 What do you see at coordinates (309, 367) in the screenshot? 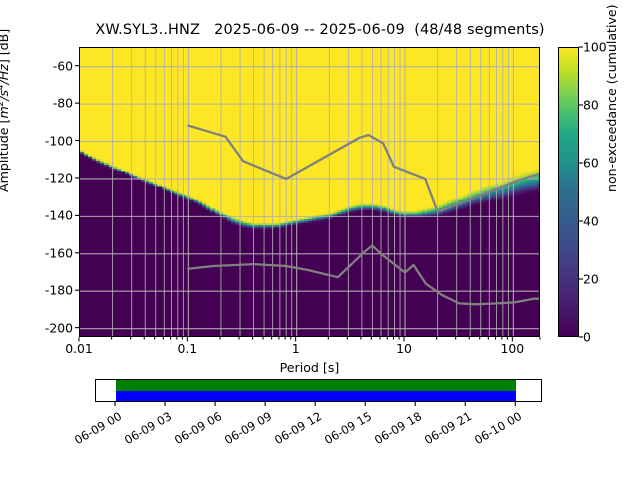
I see `x-axis-label: Period [s]` at bounding box center [309, 367].